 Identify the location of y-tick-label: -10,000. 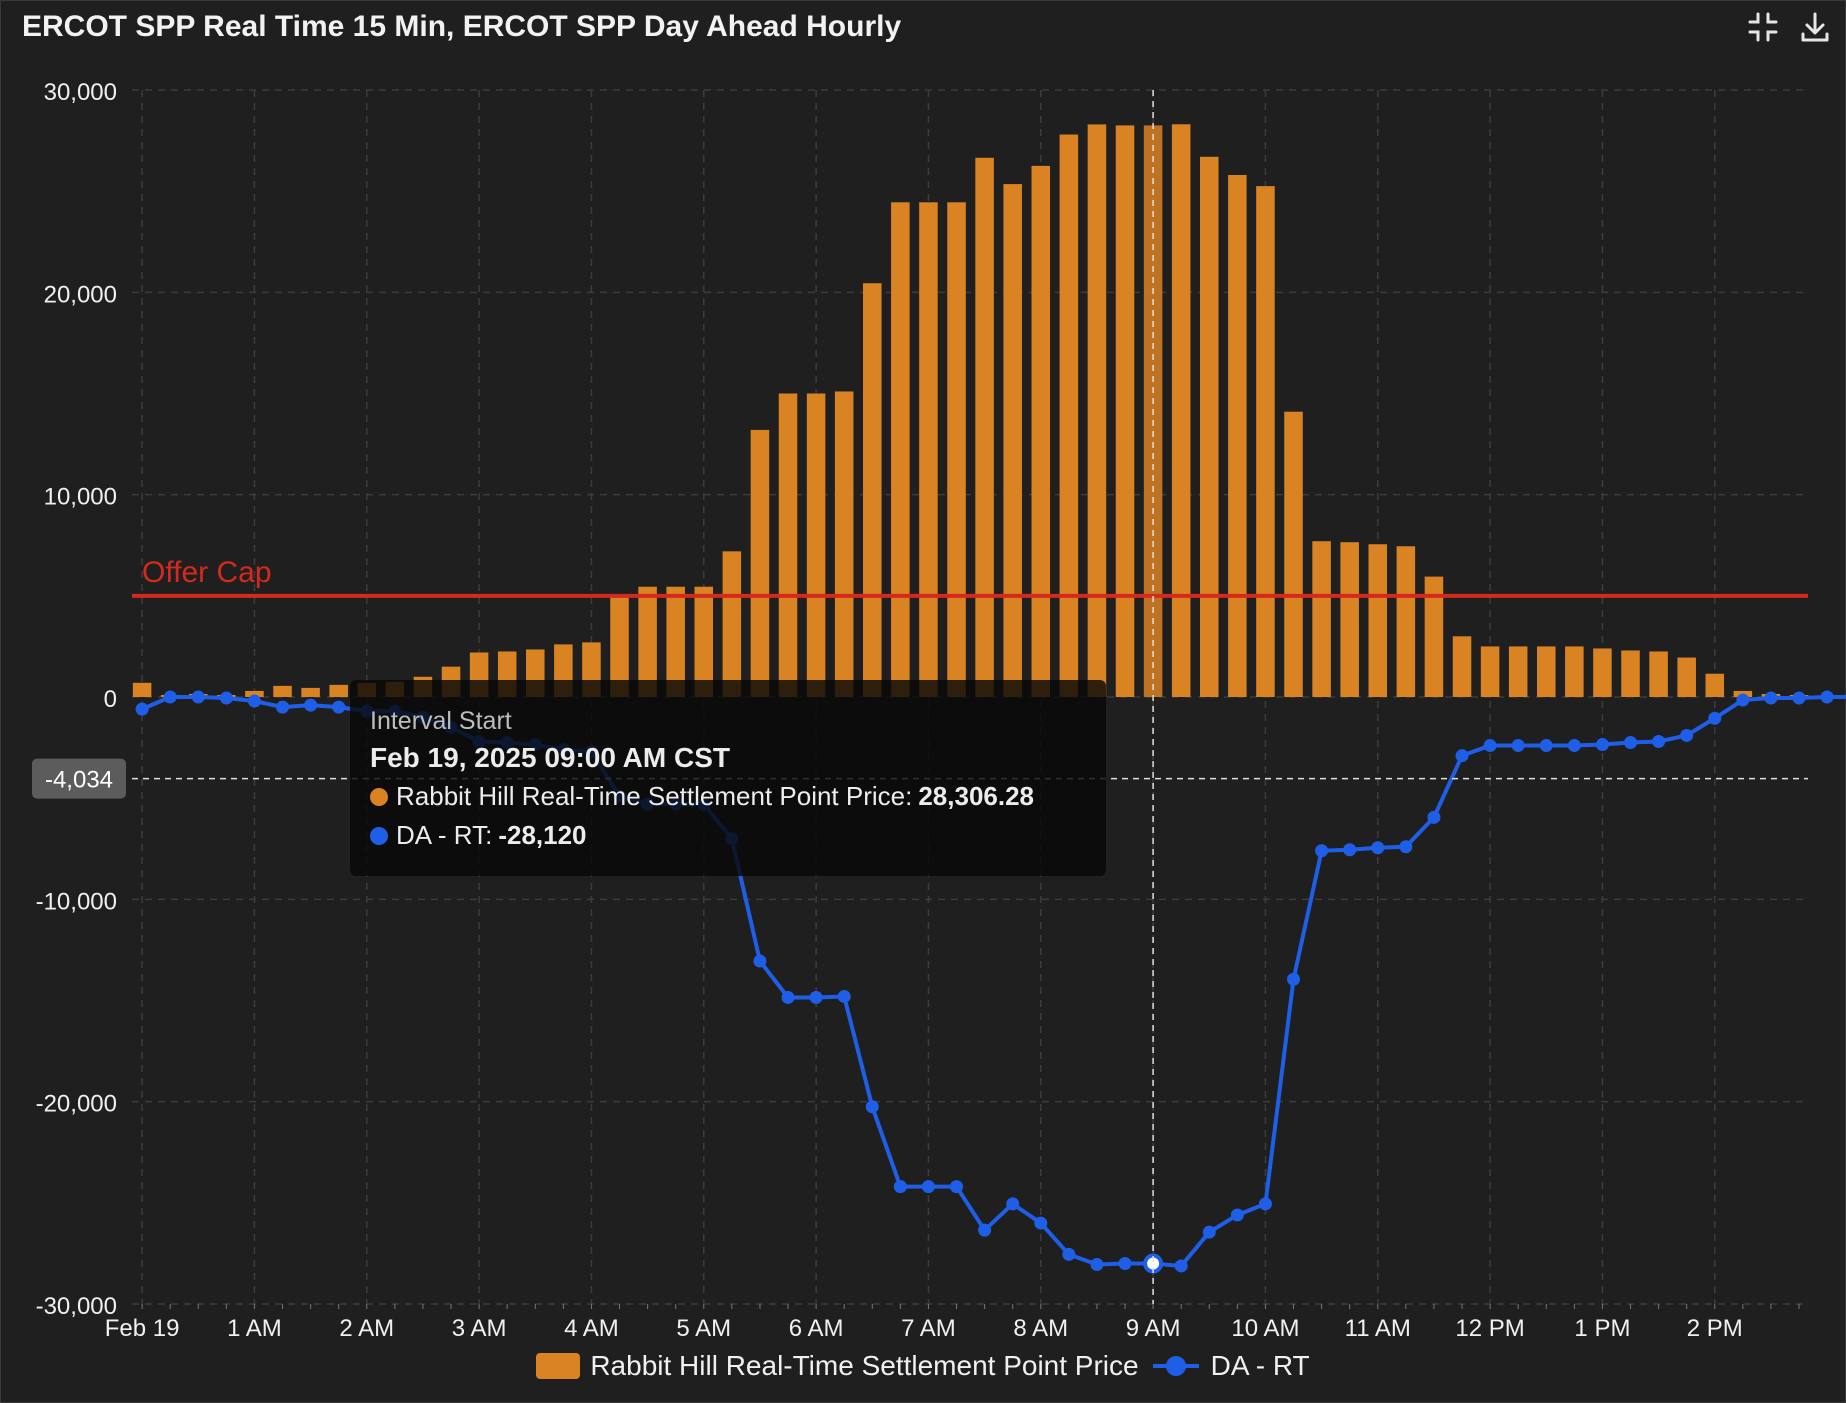
(76, 901).